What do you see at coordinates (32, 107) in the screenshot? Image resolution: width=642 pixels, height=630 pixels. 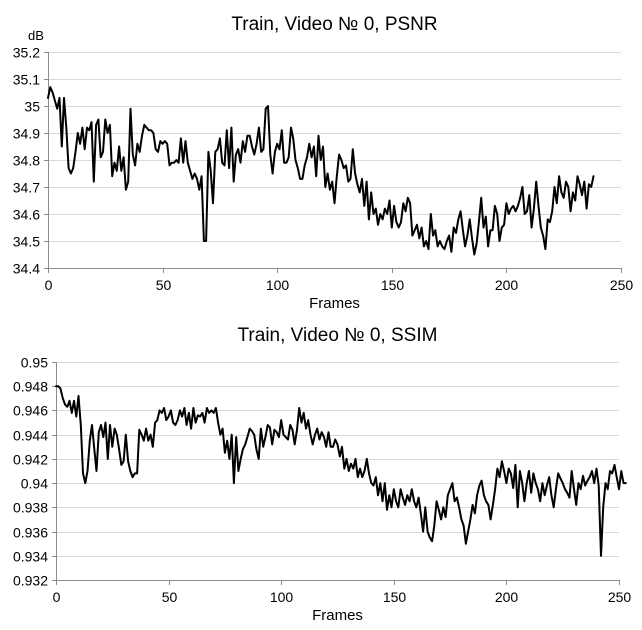 I see `chart-1-y-tick-label: 35` at bounding box center [32, 107].